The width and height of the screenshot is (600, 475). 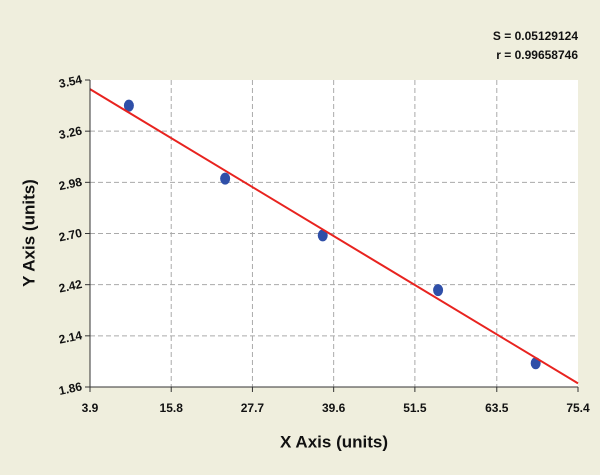 I want to click on x-axis-title: X Axis (units), so click(x=334, y=441).